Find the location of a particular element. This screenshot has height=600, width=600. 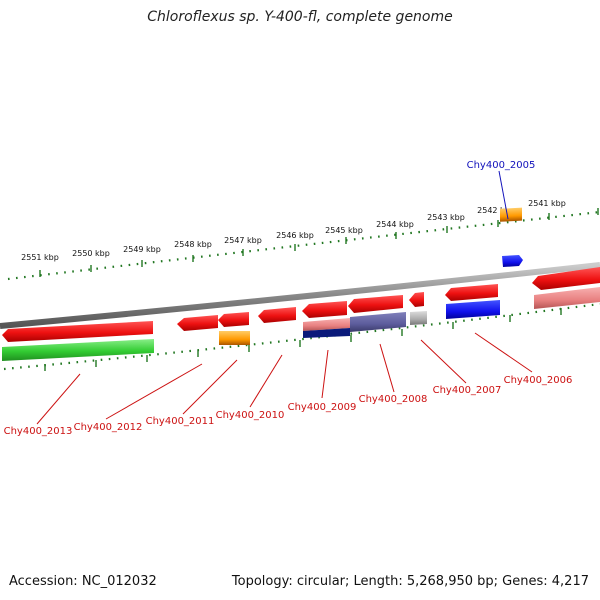

gene-label: Chy400_2012 is located at coordinates (108, 427).